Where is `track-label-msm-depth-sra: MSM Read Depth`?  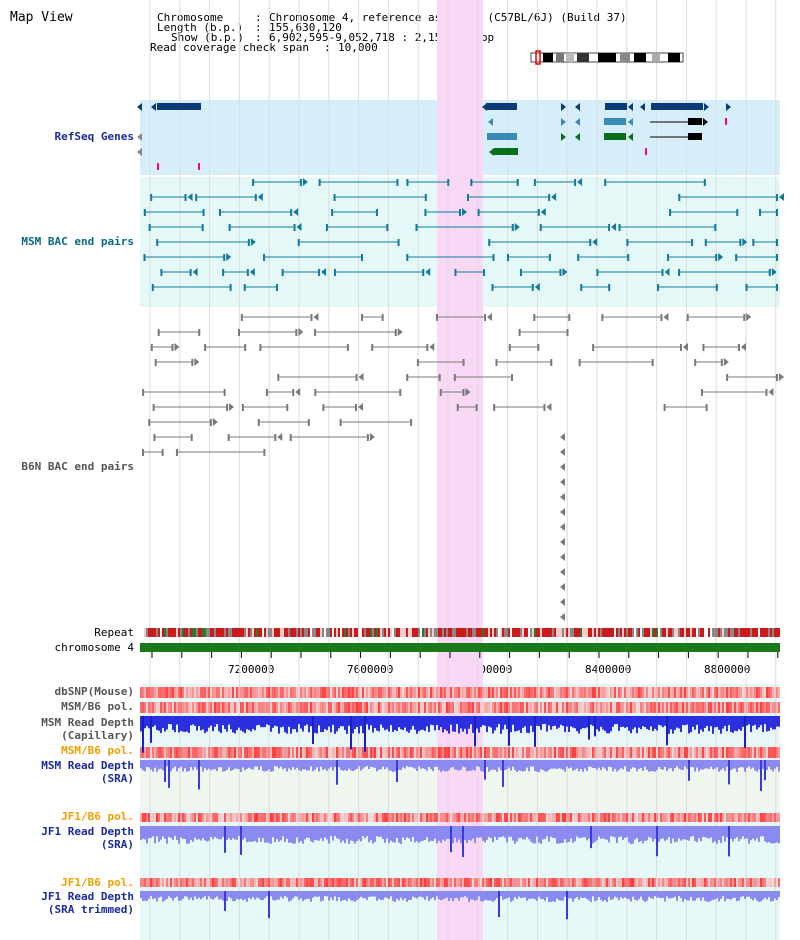
track-label-msm-depth-sra: MSM Read Depth is located at coordinates (87, 765).